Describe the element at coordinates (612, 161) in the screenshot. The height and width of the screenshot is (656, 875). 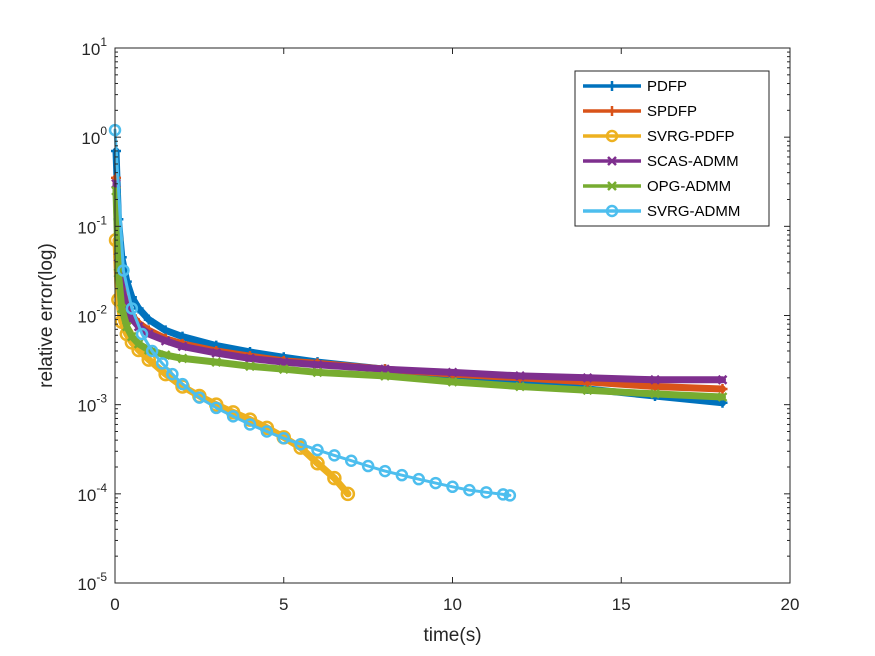
I see `legend-marker-scas-admm` at that location.